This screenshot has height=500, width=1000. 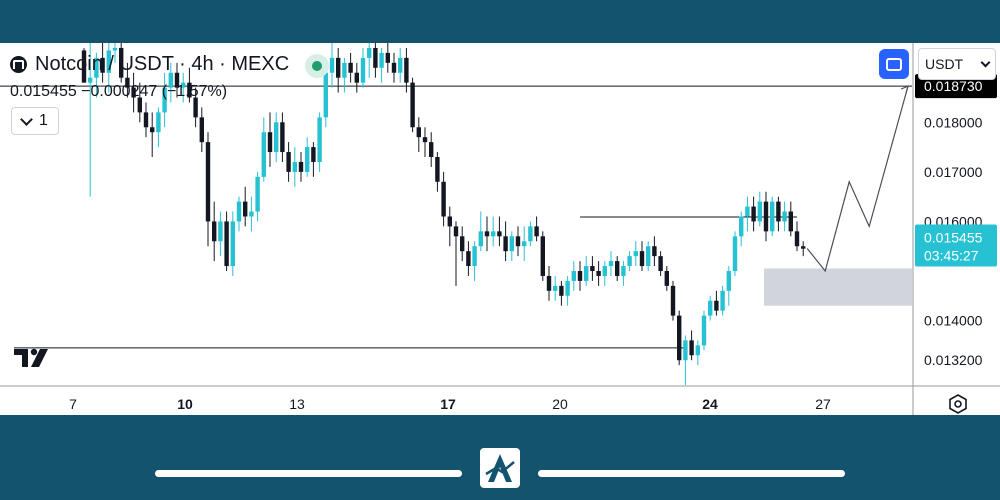 What do you see at coordinates (953, 122) in the screenshot?
I see `y-tick-label: 0.018000` at bounding box center [953, 122].